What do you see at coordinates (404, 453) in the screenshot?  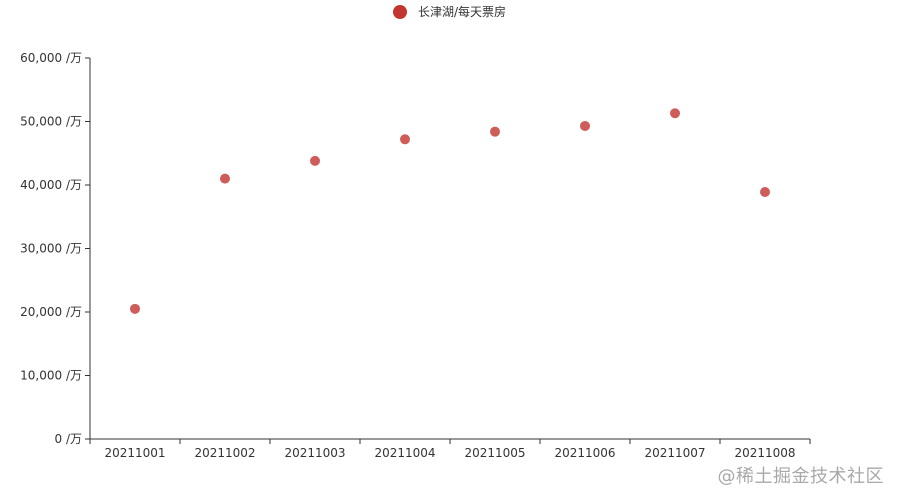 I see `x-tick-label: 20211004` at bounding box center [404, 453].